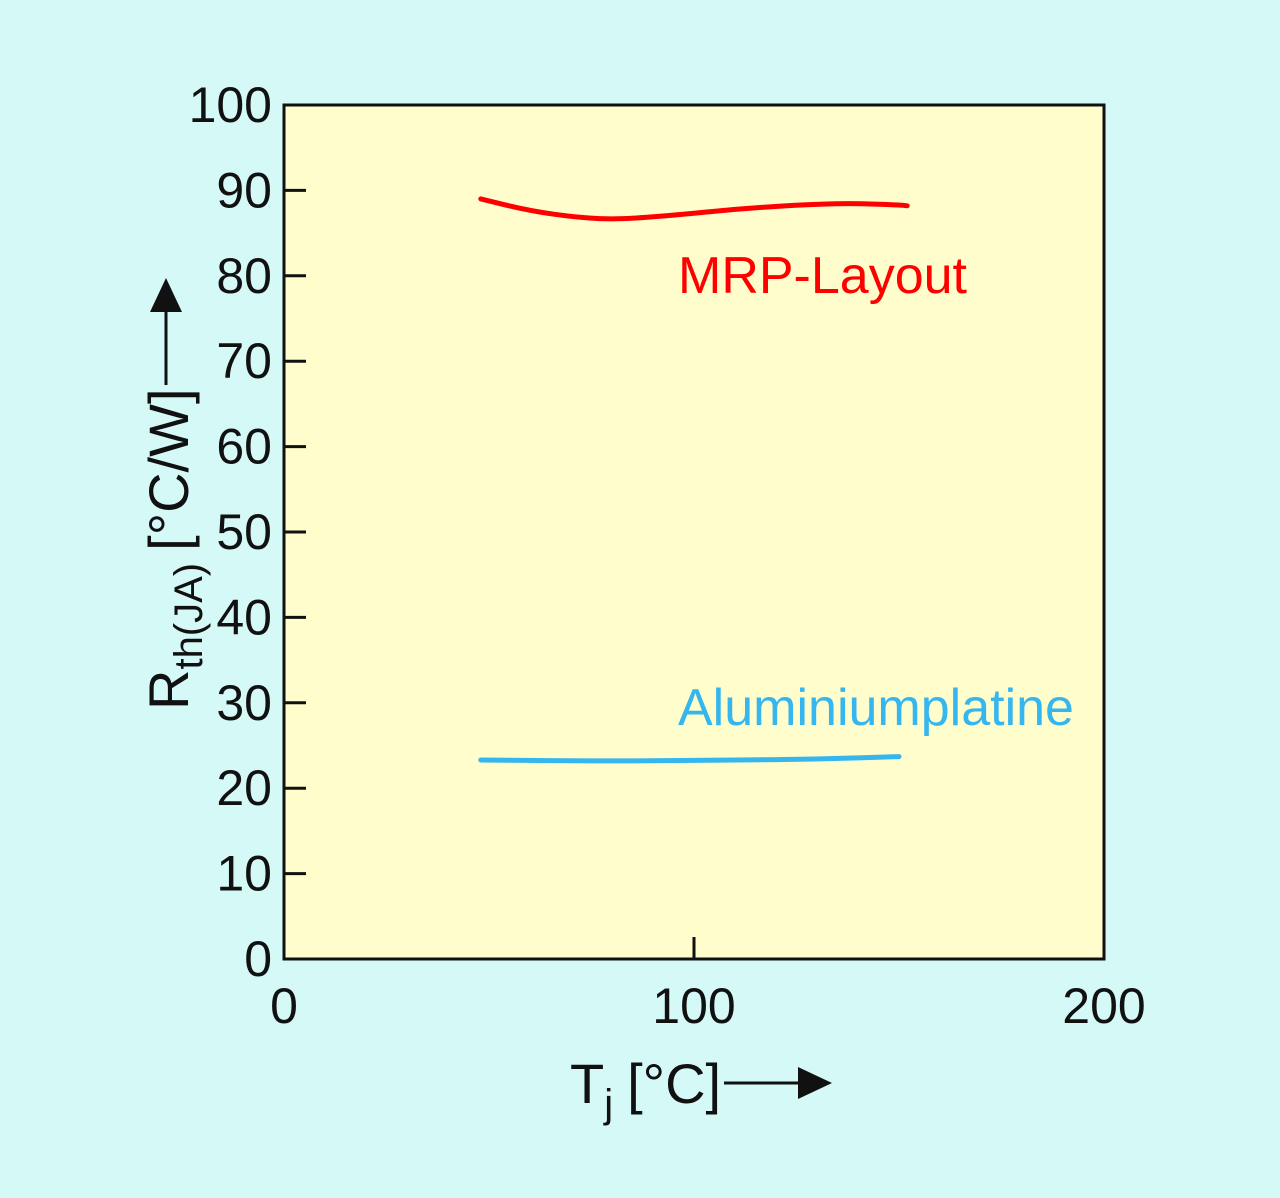 The width and height of the screenshot is (1280, 1198). What do you see at coordinates (244, 190) in the screenshot?
I see `y-tick-label: 90` at bounding box center [244, 190].